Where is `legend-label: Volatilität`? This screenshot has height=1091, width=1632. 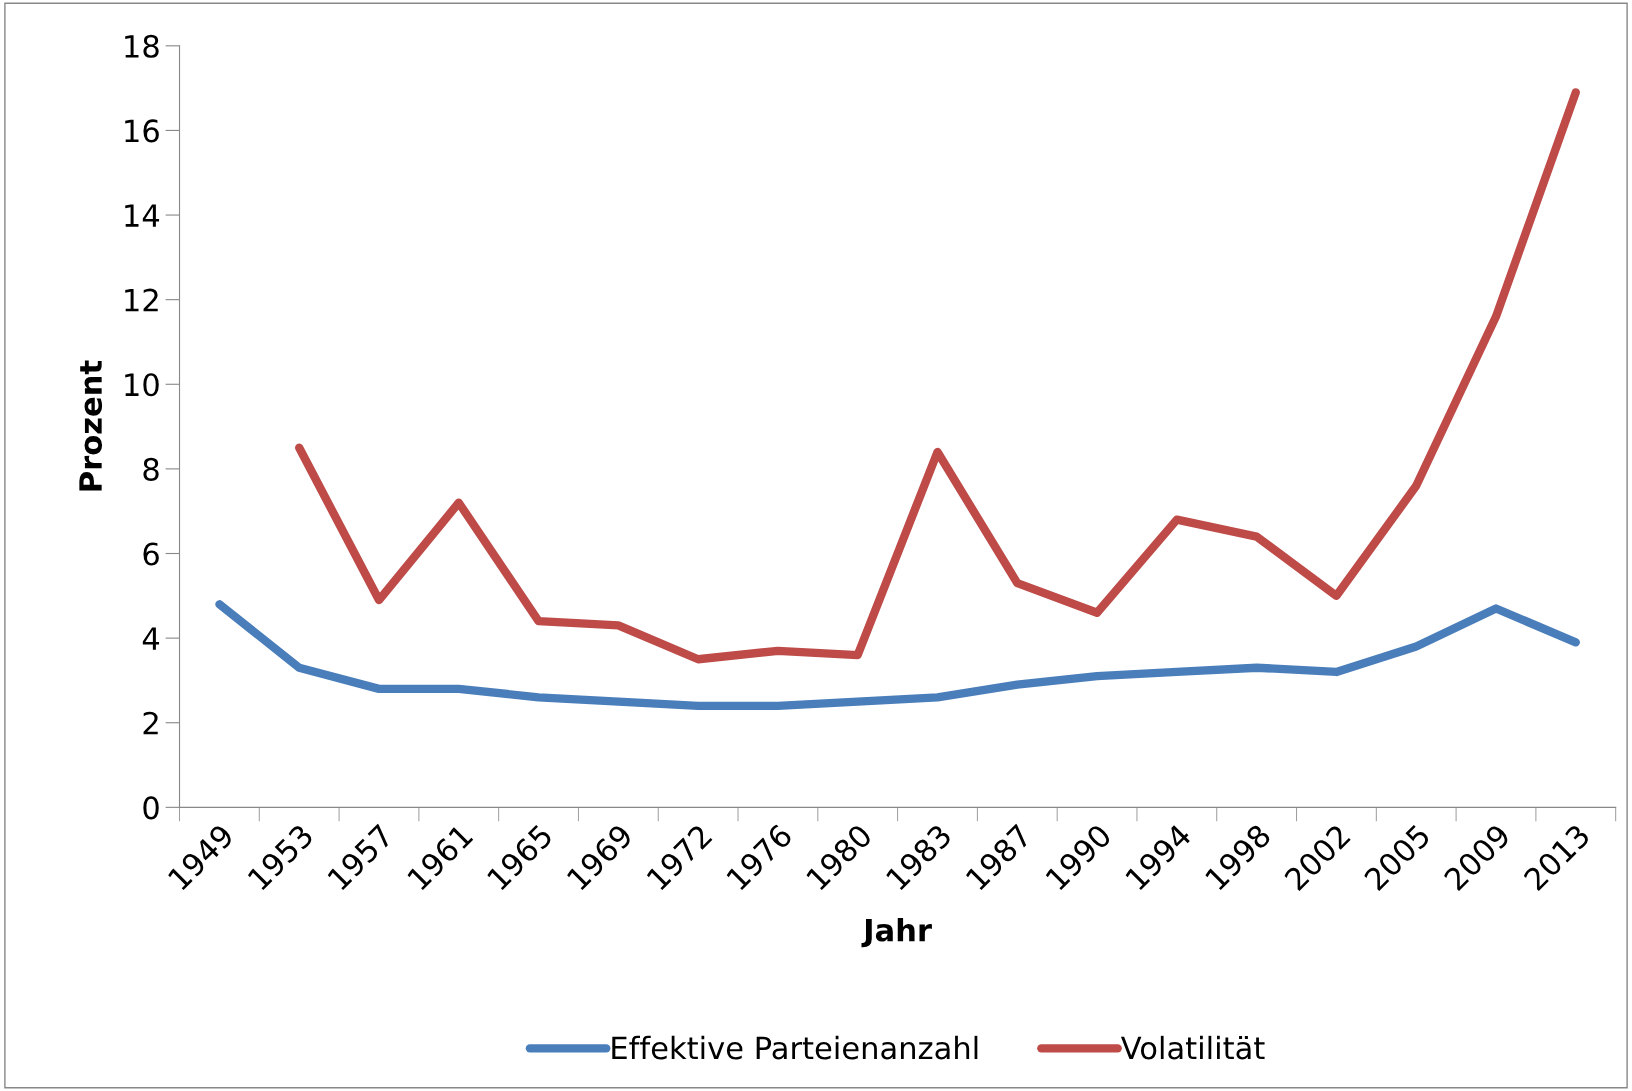 legend-label: Volatilität is located at coordinates (1192, 1047).